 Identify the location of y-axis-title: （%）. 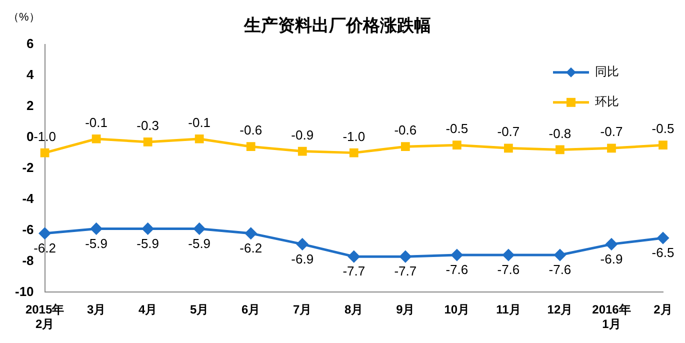
(24, 18).